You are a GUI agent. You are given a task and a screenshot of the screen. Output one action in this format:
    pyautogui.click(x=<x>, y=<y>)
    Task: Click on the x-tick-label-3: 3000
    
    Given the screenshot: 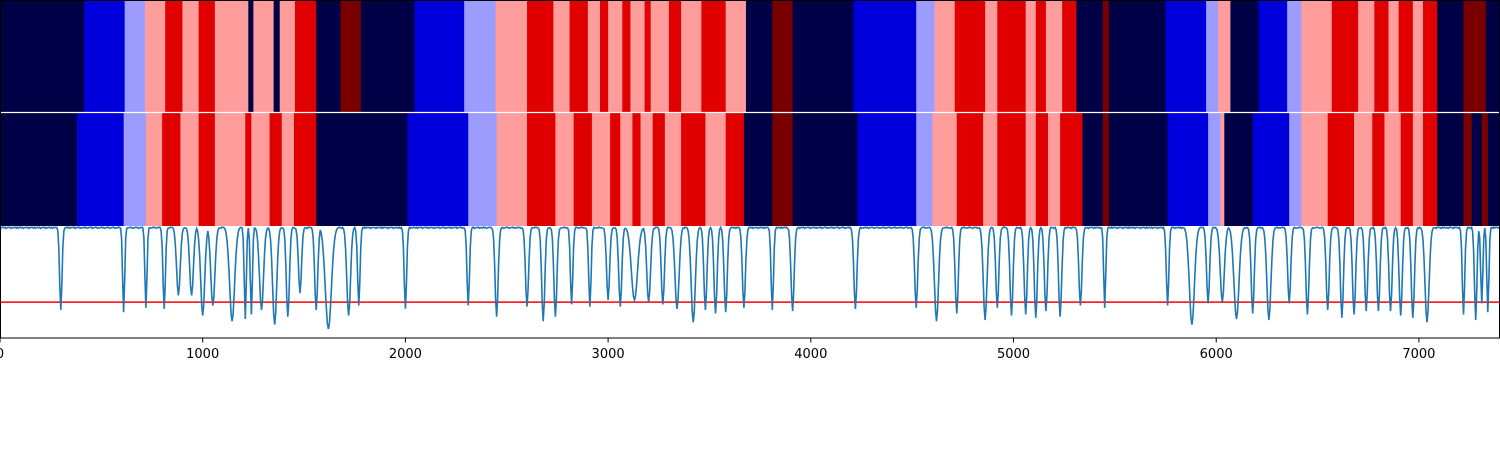 What is the action you would take?
    pyautogui.click(x=608, y=354)
    